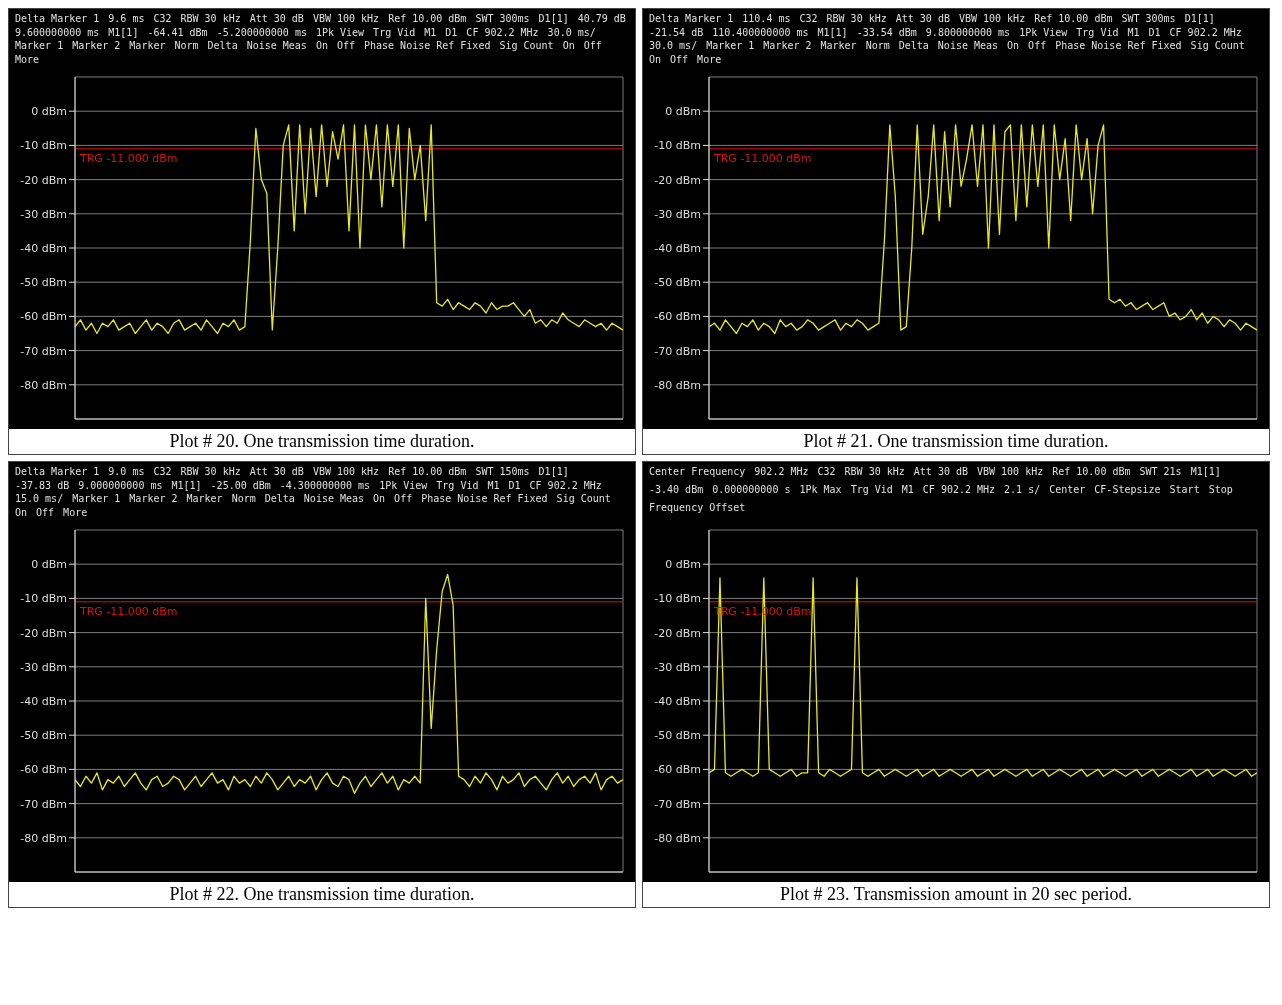 This screenshot has width=1282, height=1005. What do you see at coordinates (766, 19) in the screenshot?
I see `text: 110.4 ms` at bounding box center [766, 19].